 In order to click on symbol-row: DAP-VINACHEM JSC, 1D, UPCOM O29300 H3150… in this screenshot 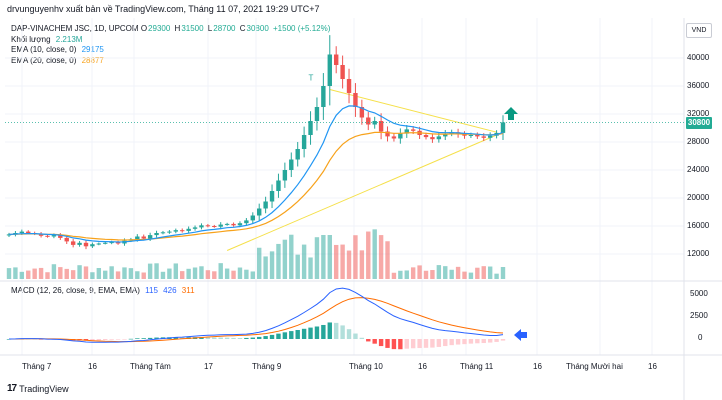, I will do `click(170, 29)`.